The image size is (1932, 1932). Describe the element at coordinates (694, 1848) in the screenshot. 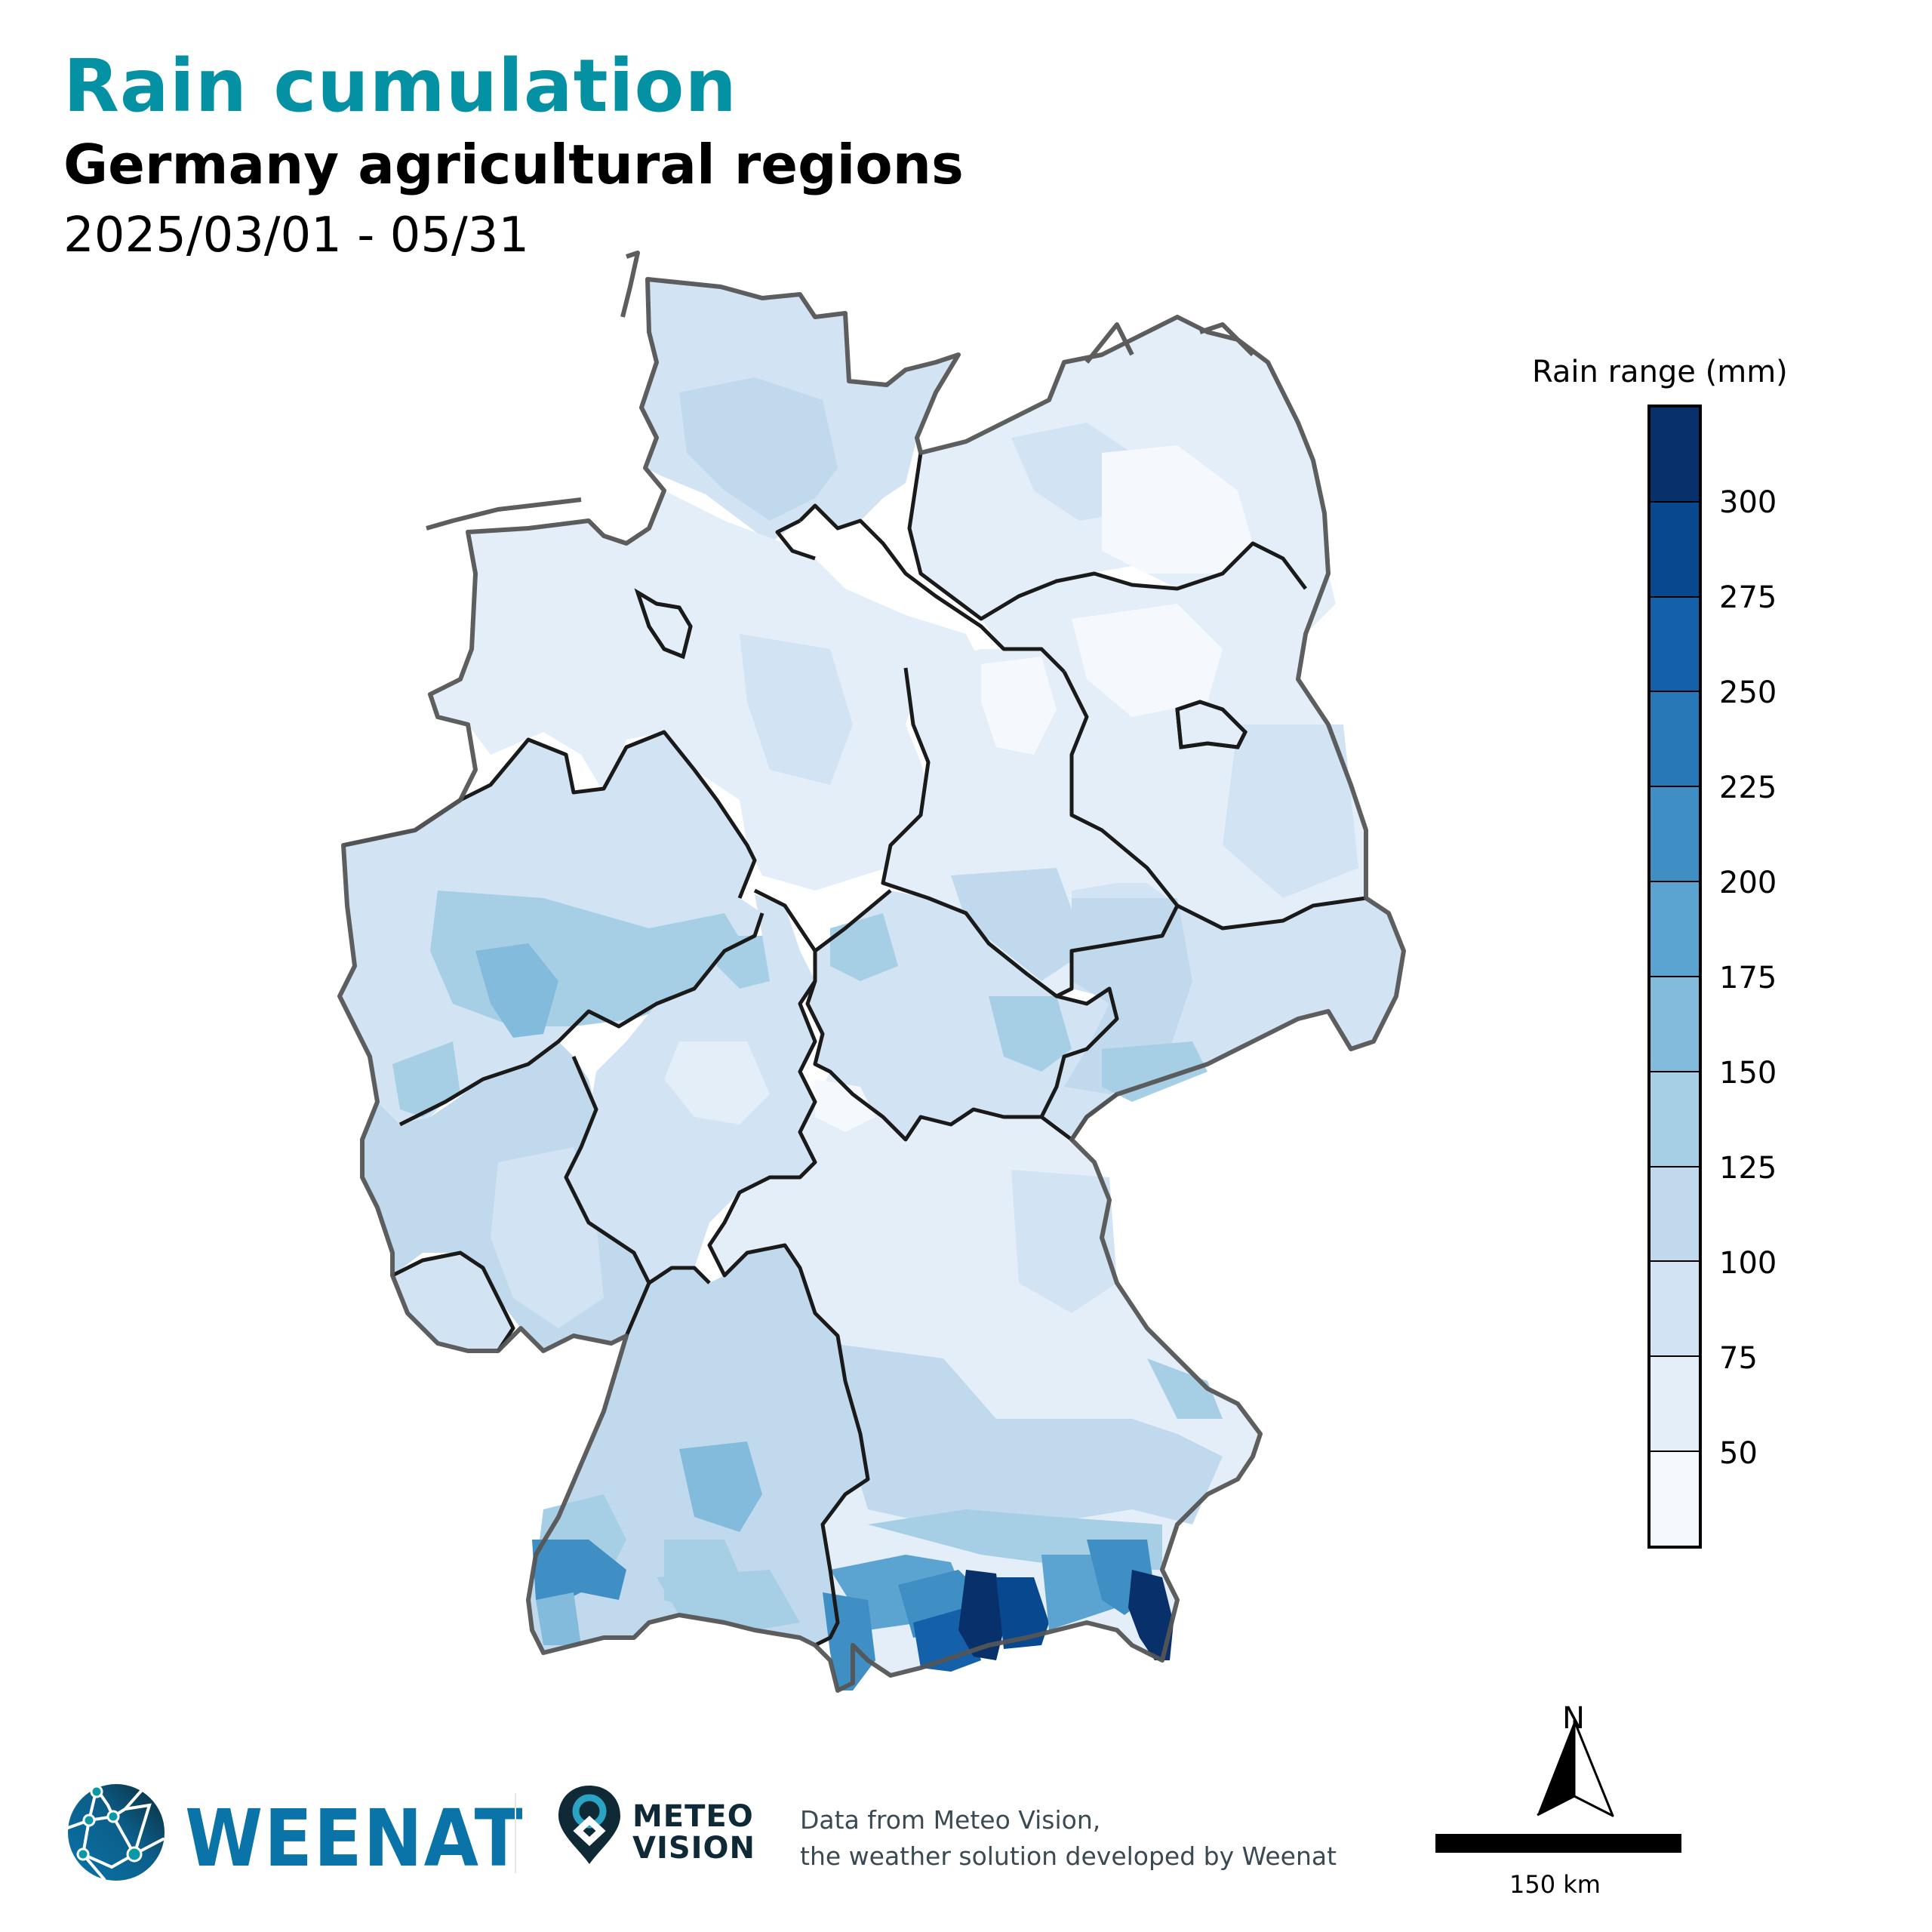

I see `meteo-vision-line2: VISION` at that location.